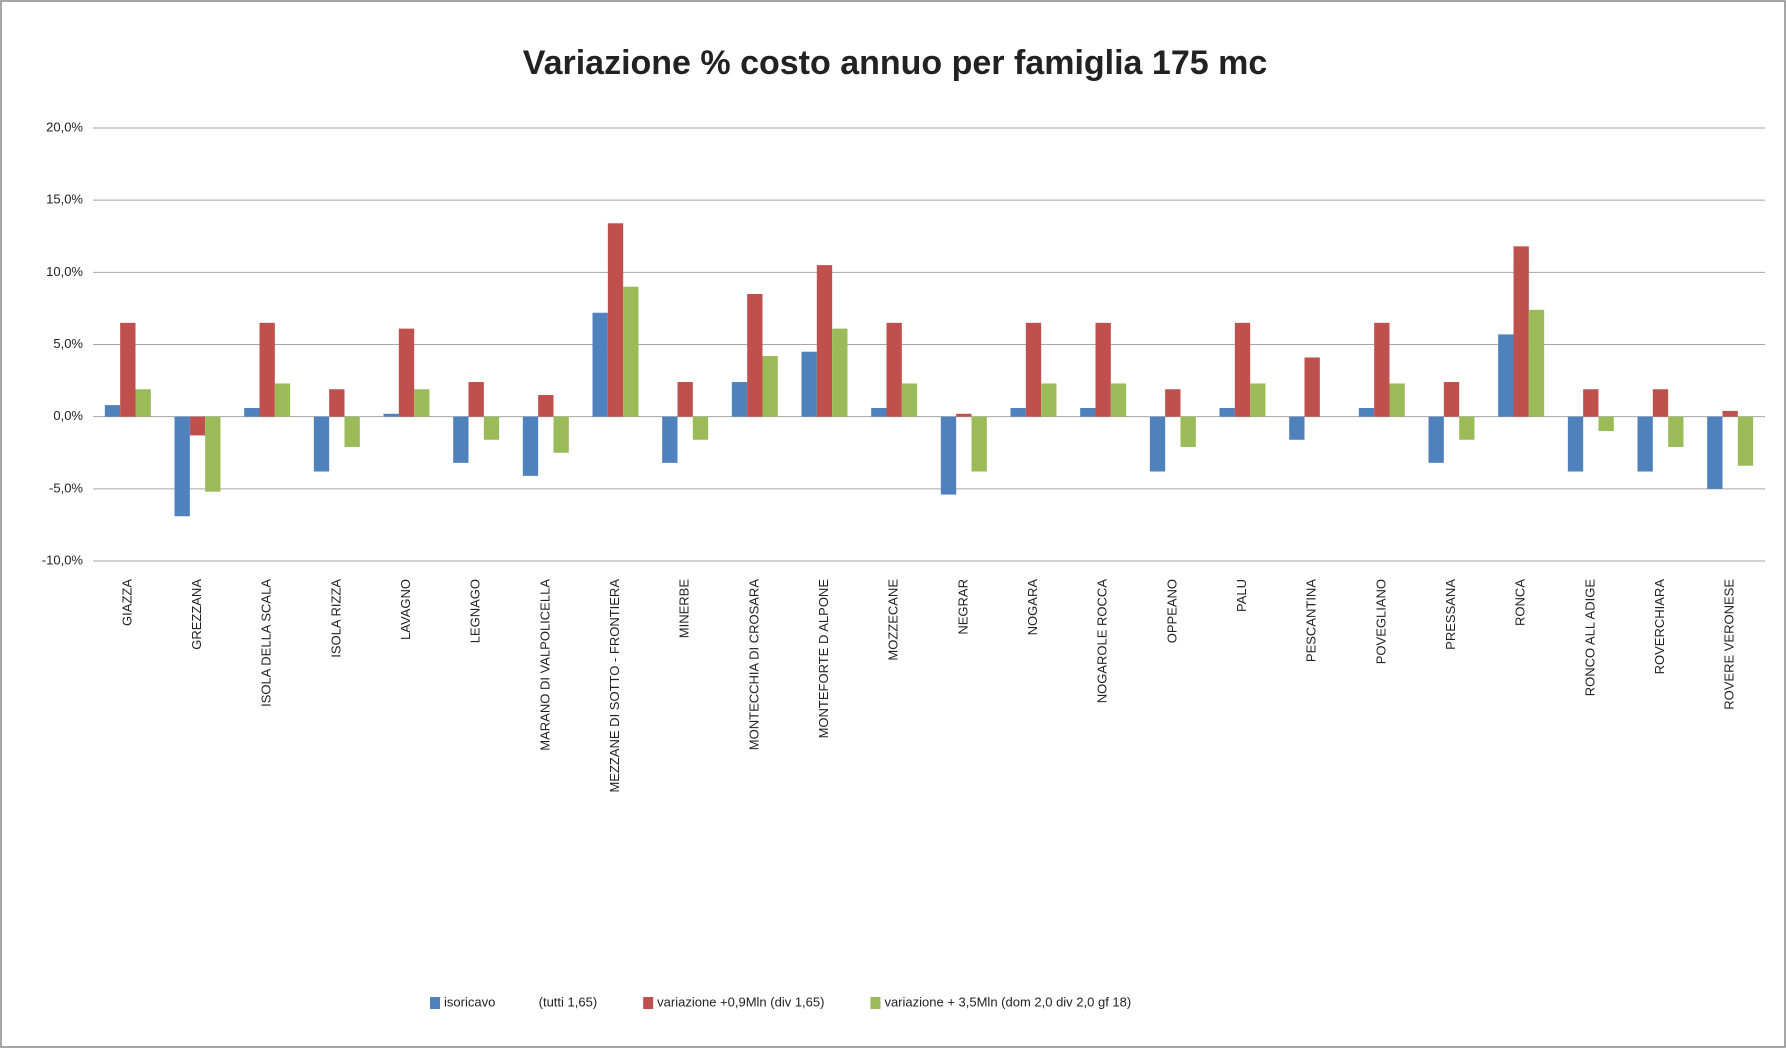 The width and height of the screenshot is (1786, 1053). I want to click on x-tick-label: POVEGLIANO, so click(1380, 621).